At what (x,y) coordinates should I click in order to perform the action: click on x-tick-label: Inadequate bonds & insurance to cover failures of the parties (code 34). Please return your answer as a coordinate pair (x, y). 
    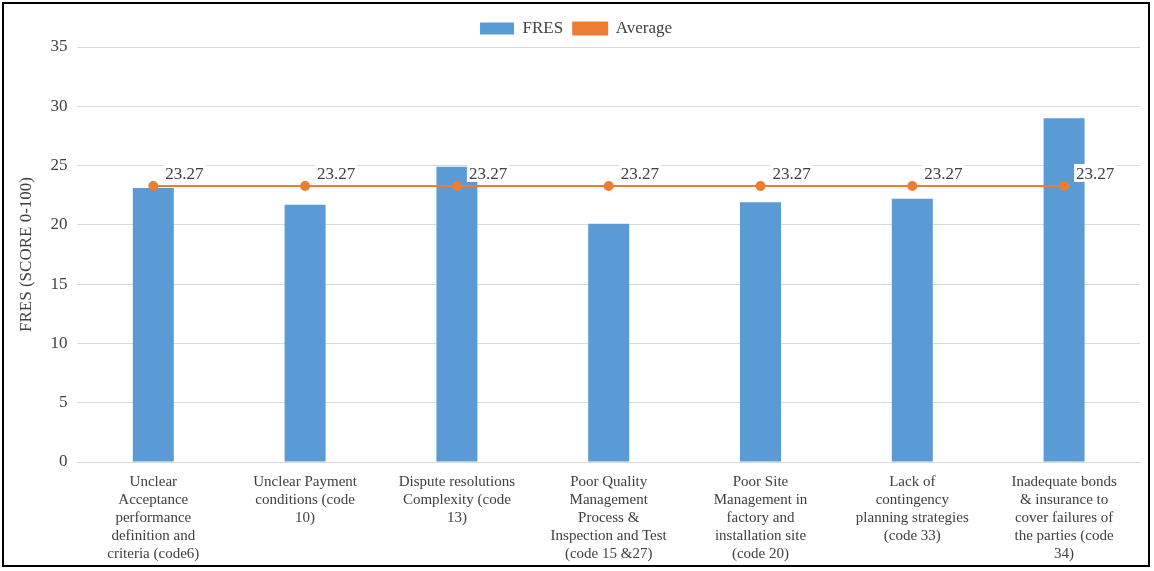
    Looking at the image, I should click on (1064, 517).